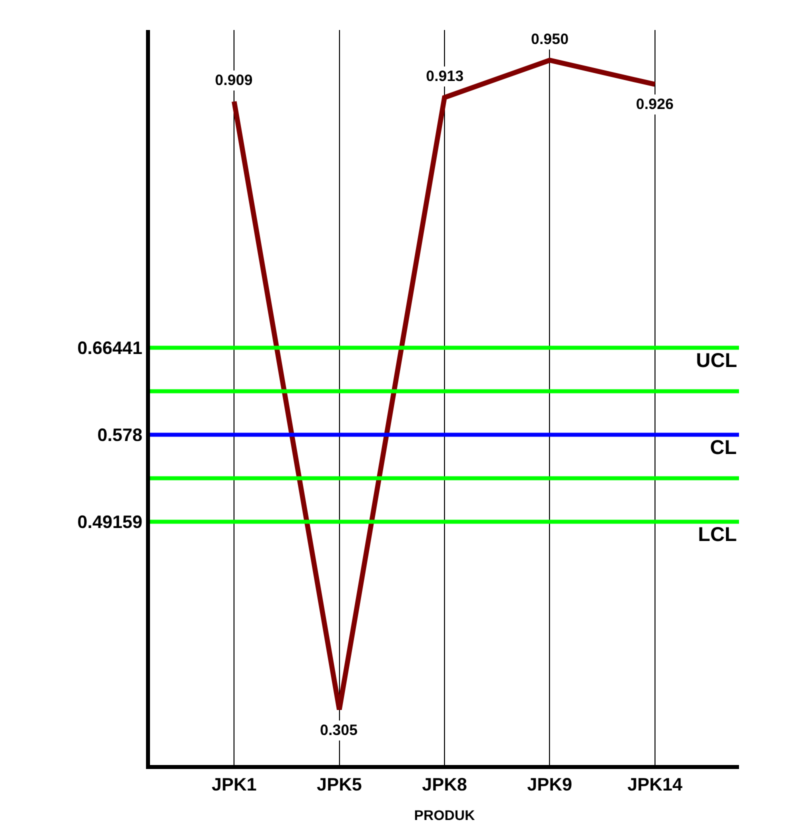 The image size is (799, 825). I want to click on data-label: 0.305, so click(339, 730).